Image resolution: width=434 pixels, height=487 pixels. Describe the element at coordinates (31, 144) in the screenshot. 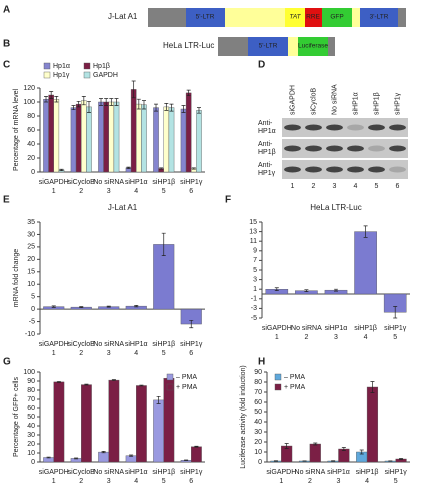

I see `y-tick-label: 40` at that location.